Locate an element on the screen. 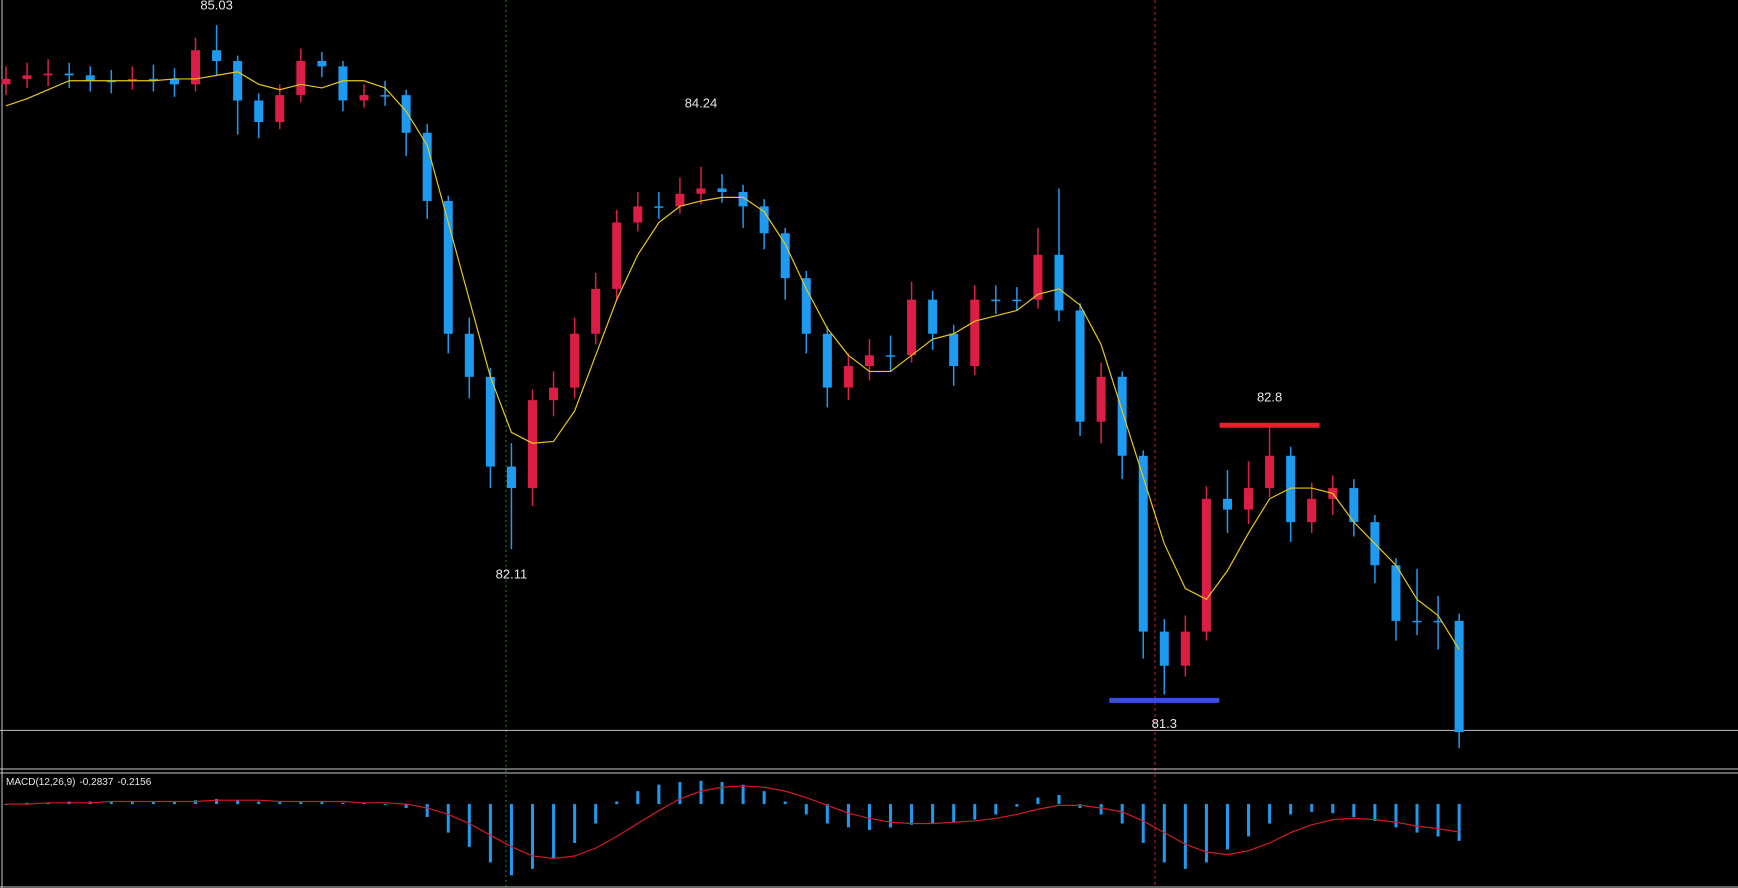 The width and height of the screenshot is (1738, 888). indicator-name: MACD(12,26,9) is located at coordinates (40, 782).